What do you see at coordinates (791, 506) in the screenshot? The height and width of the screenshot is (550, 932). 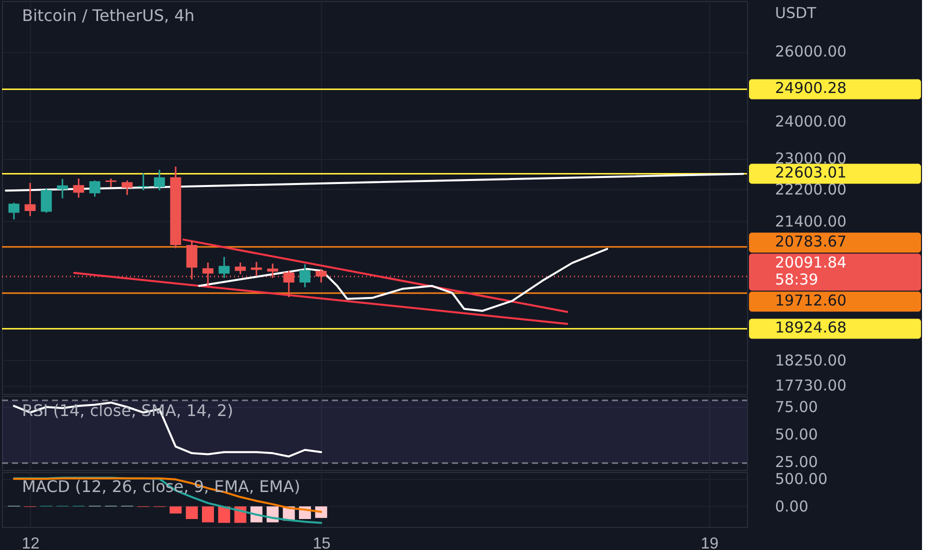 I see `y-tick-label: 0.00` at bounding box center [791, 506].